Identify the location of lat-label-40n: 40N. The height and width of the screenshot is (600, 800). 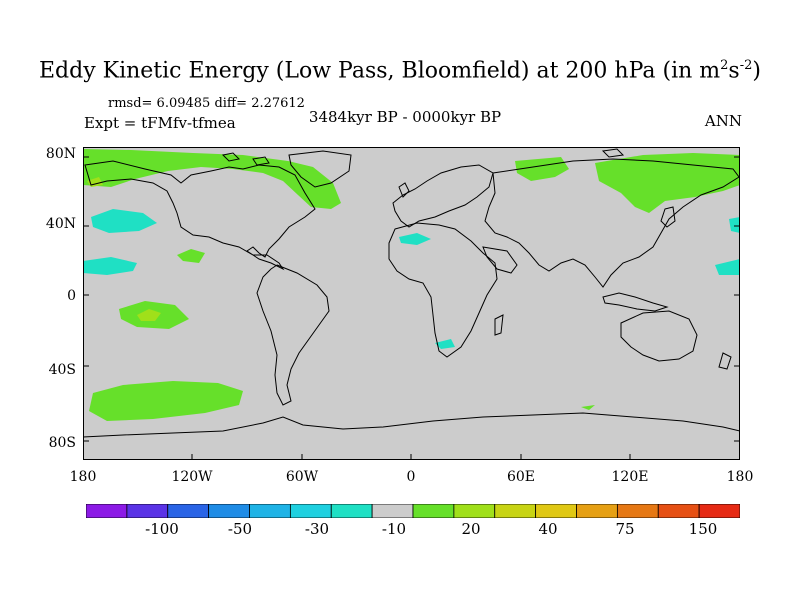
(60, 224).